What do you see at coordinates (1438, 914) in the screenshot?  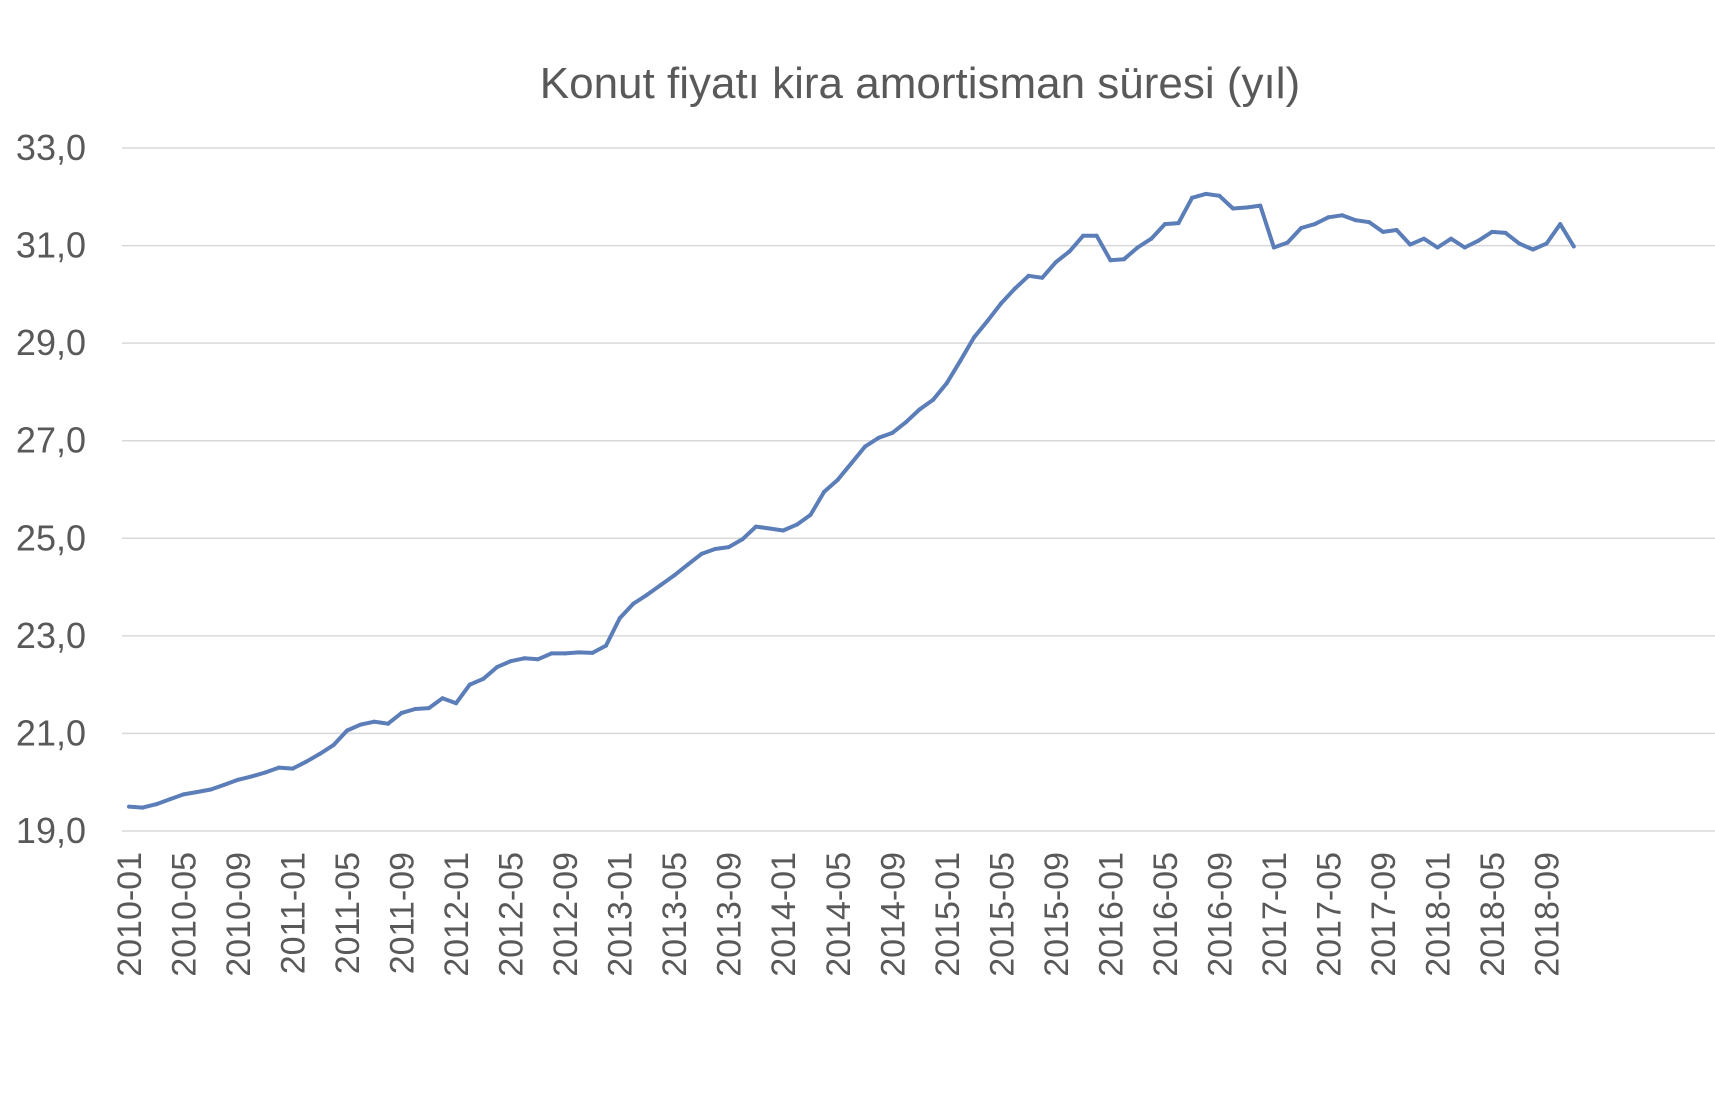 I see `x-tick-label: 2018-01` at bounding box center [1438, 914].